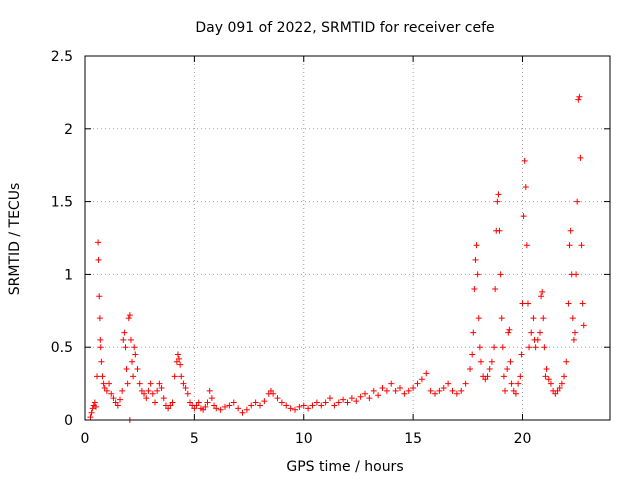 The image size is (640, 480). Describe the element at coordinates (68, 130) in the screenshot. I see `y-tick-label: 2` at that location.